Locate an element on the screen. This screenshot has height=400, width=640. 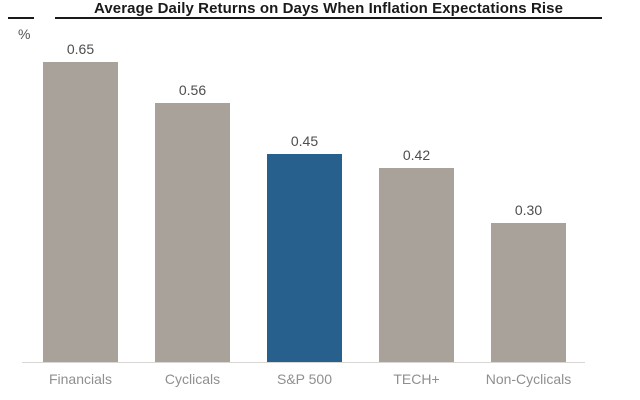
bar-group-cyclicals: 0.56 Cyclicals is located at coordinates (193, 234).